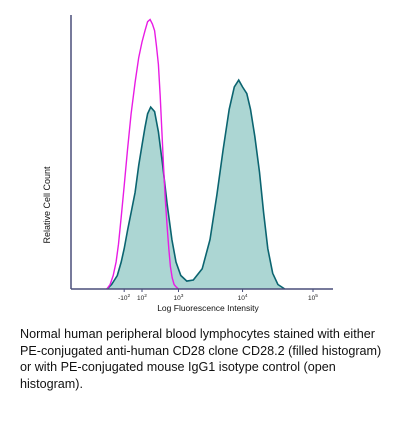 Image resolution: width=400 pixels, height=433 pixels. What do you see at coordinates (179, 297) in the screenshot?
I see `x-tick-label: 10³` at bounding box center [179, 297].